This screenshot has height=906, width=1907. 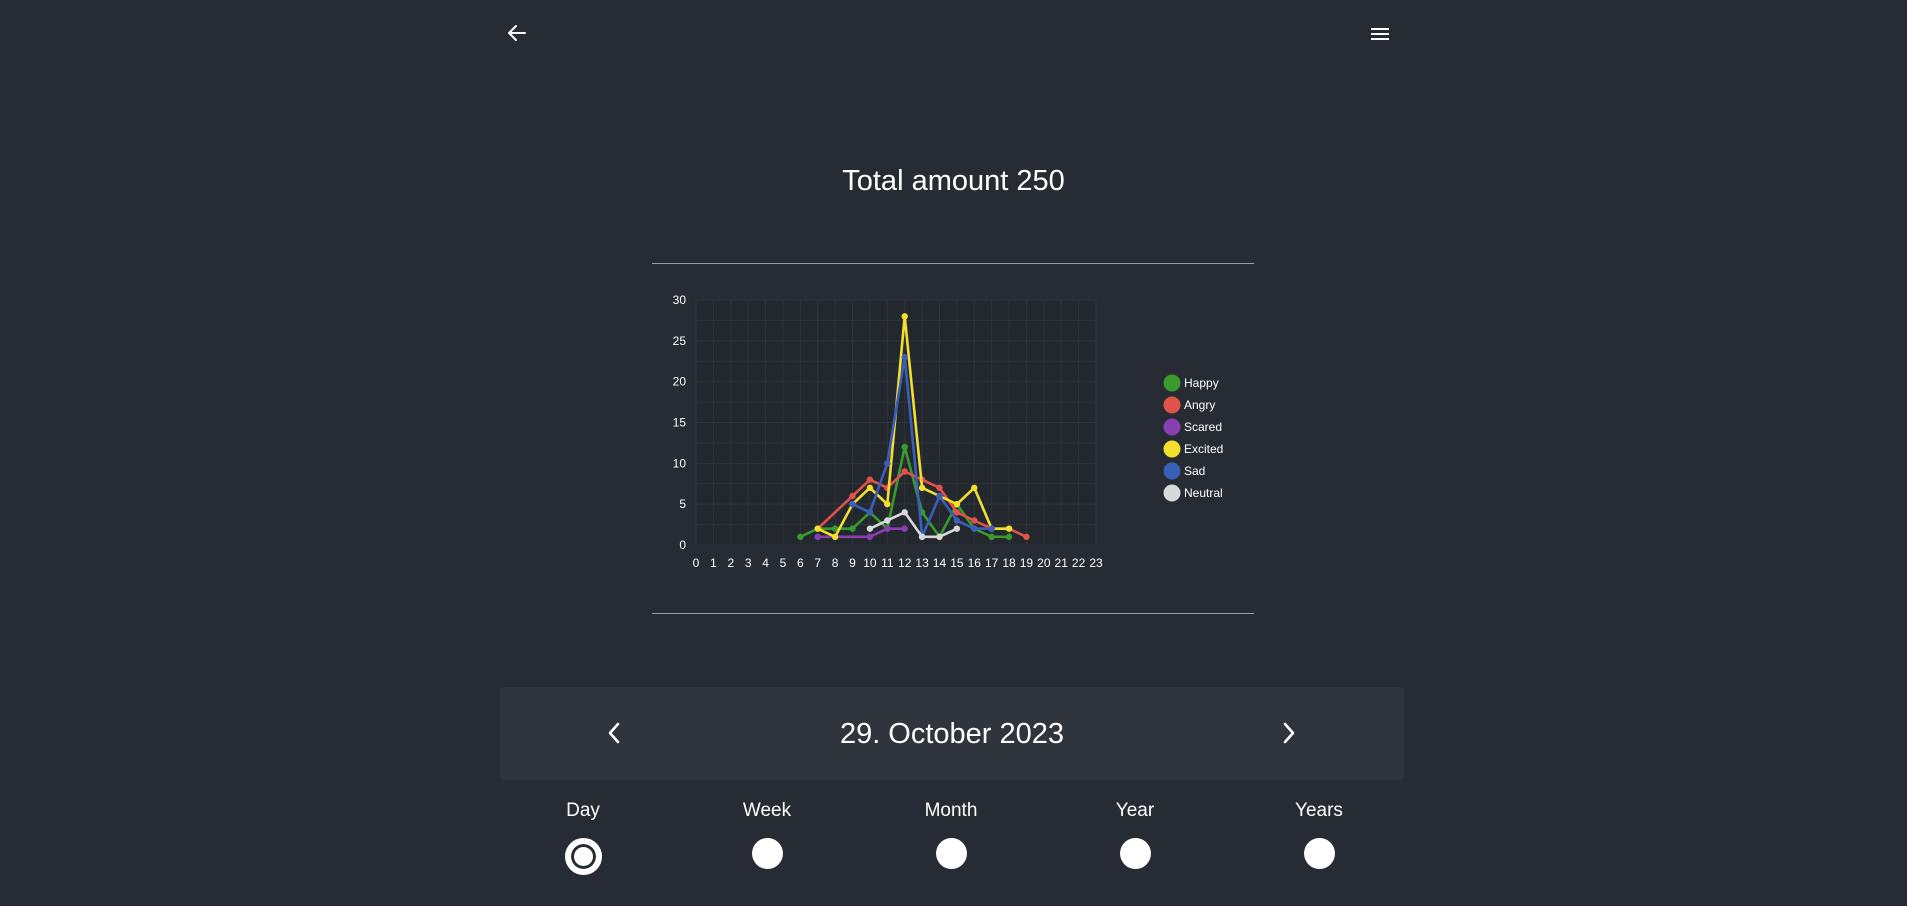 What do you see at coordinates (682, 545) in the screenshot?
I see `y-tick-label: 0` at bounding box center [682, 545].